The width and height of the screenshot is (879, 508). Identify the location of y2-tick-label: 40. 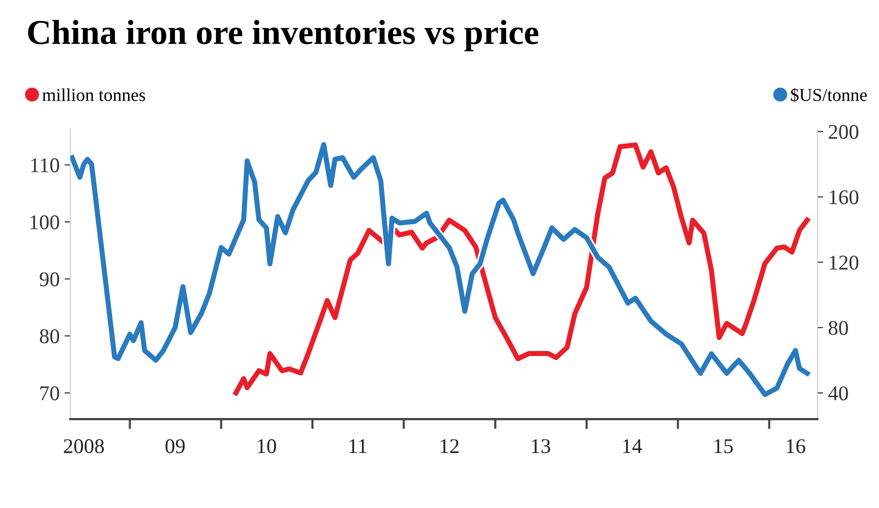
(838, 393).